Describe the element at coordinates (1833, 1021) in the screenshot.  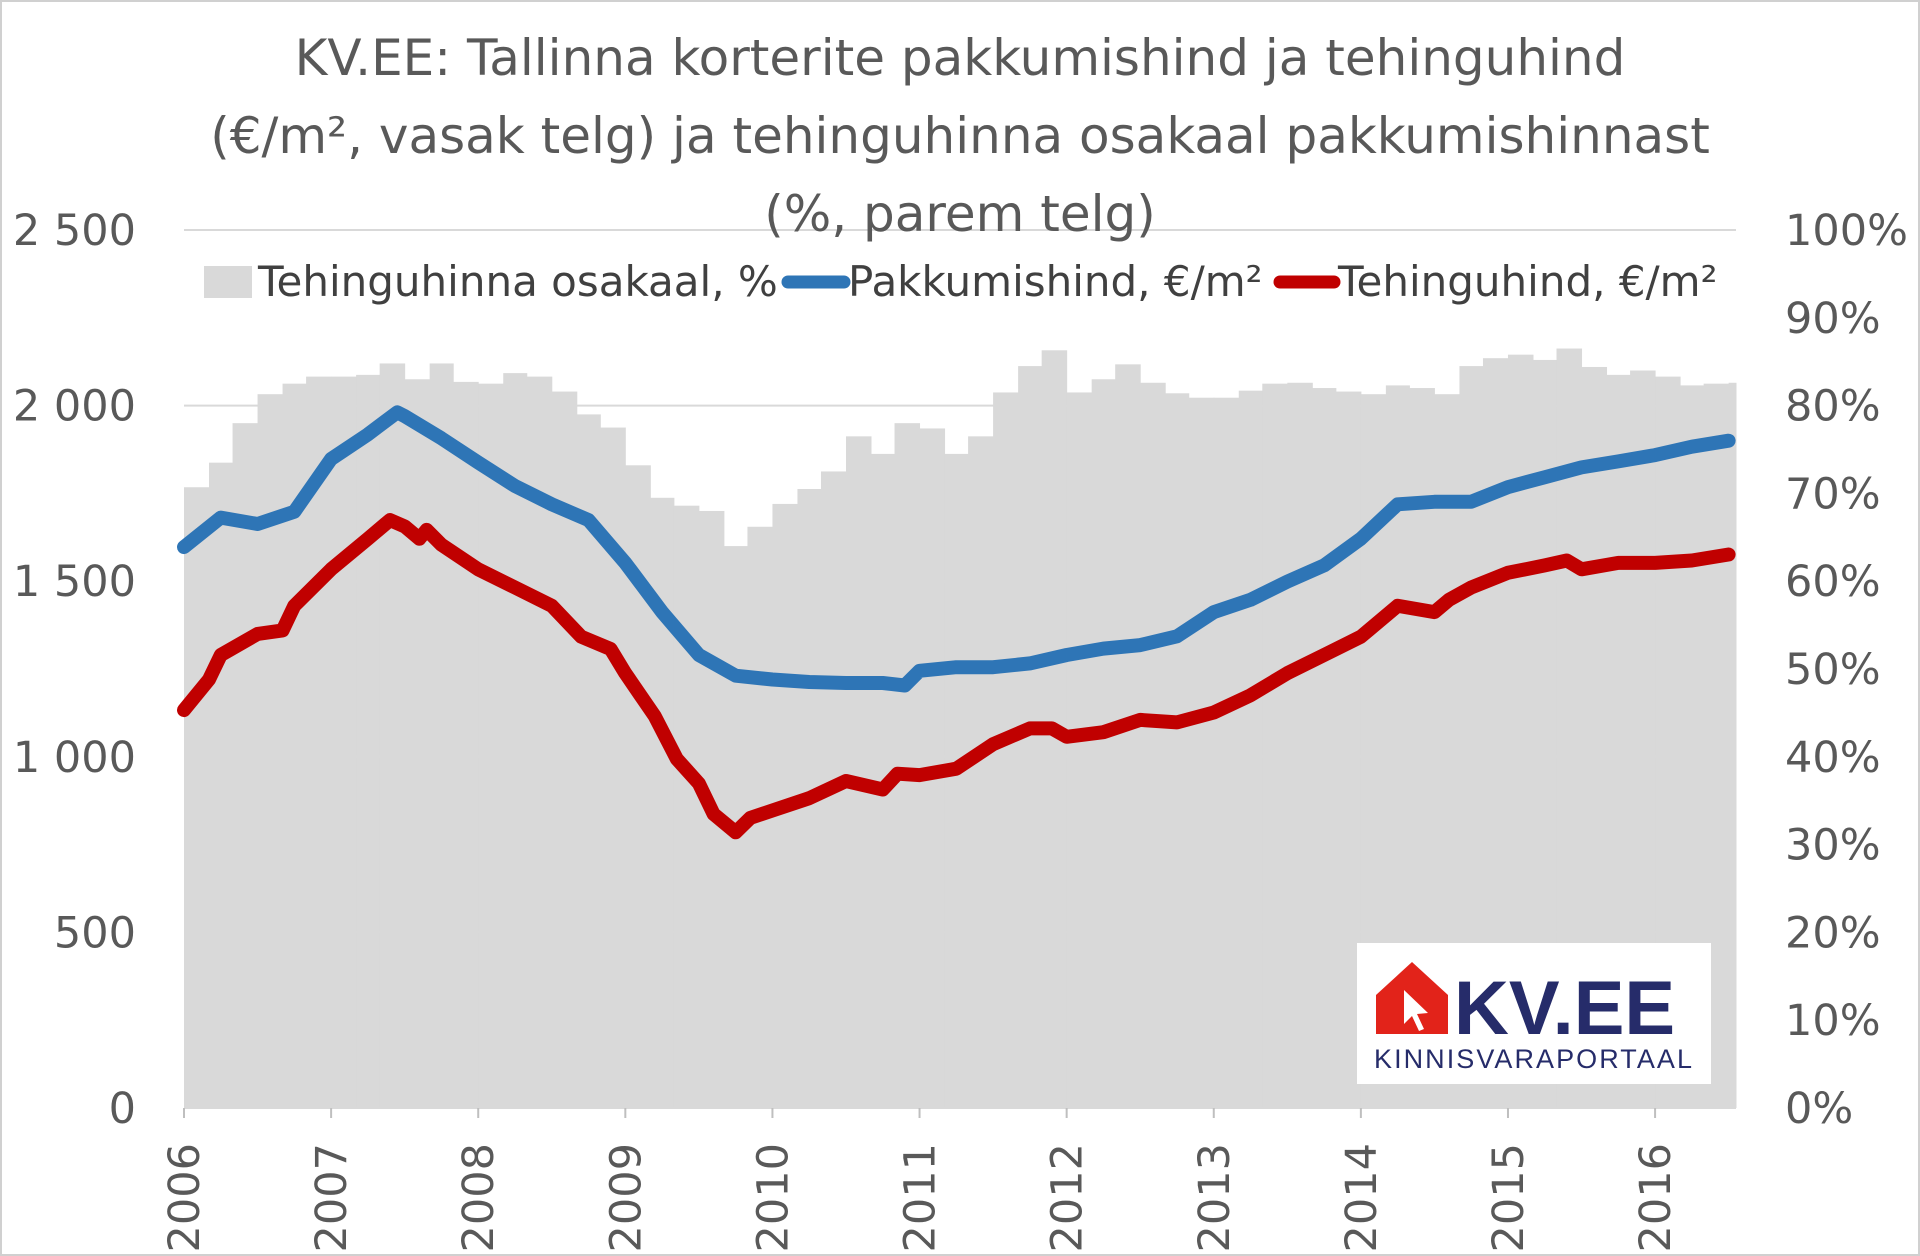
I see `y-right-tick-label: 10%` at that location.